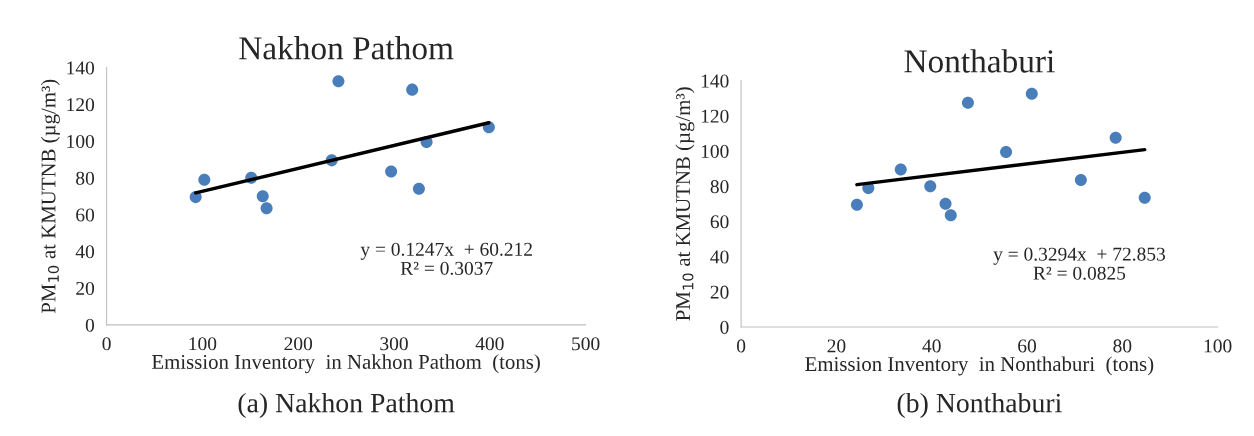 The width and height of the screenshot is (1254, 436). Describe the element at coordinates (298, 344) in the screenshot. I see `x-tick-label: 200` at that location.